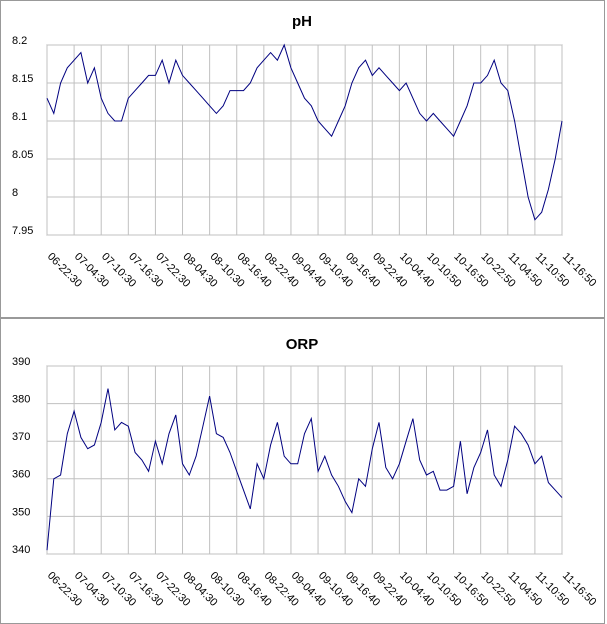  Describe the element at coordinates (22, 79) in the screenshot. I see `y-tick-label: 8.15` at that location.